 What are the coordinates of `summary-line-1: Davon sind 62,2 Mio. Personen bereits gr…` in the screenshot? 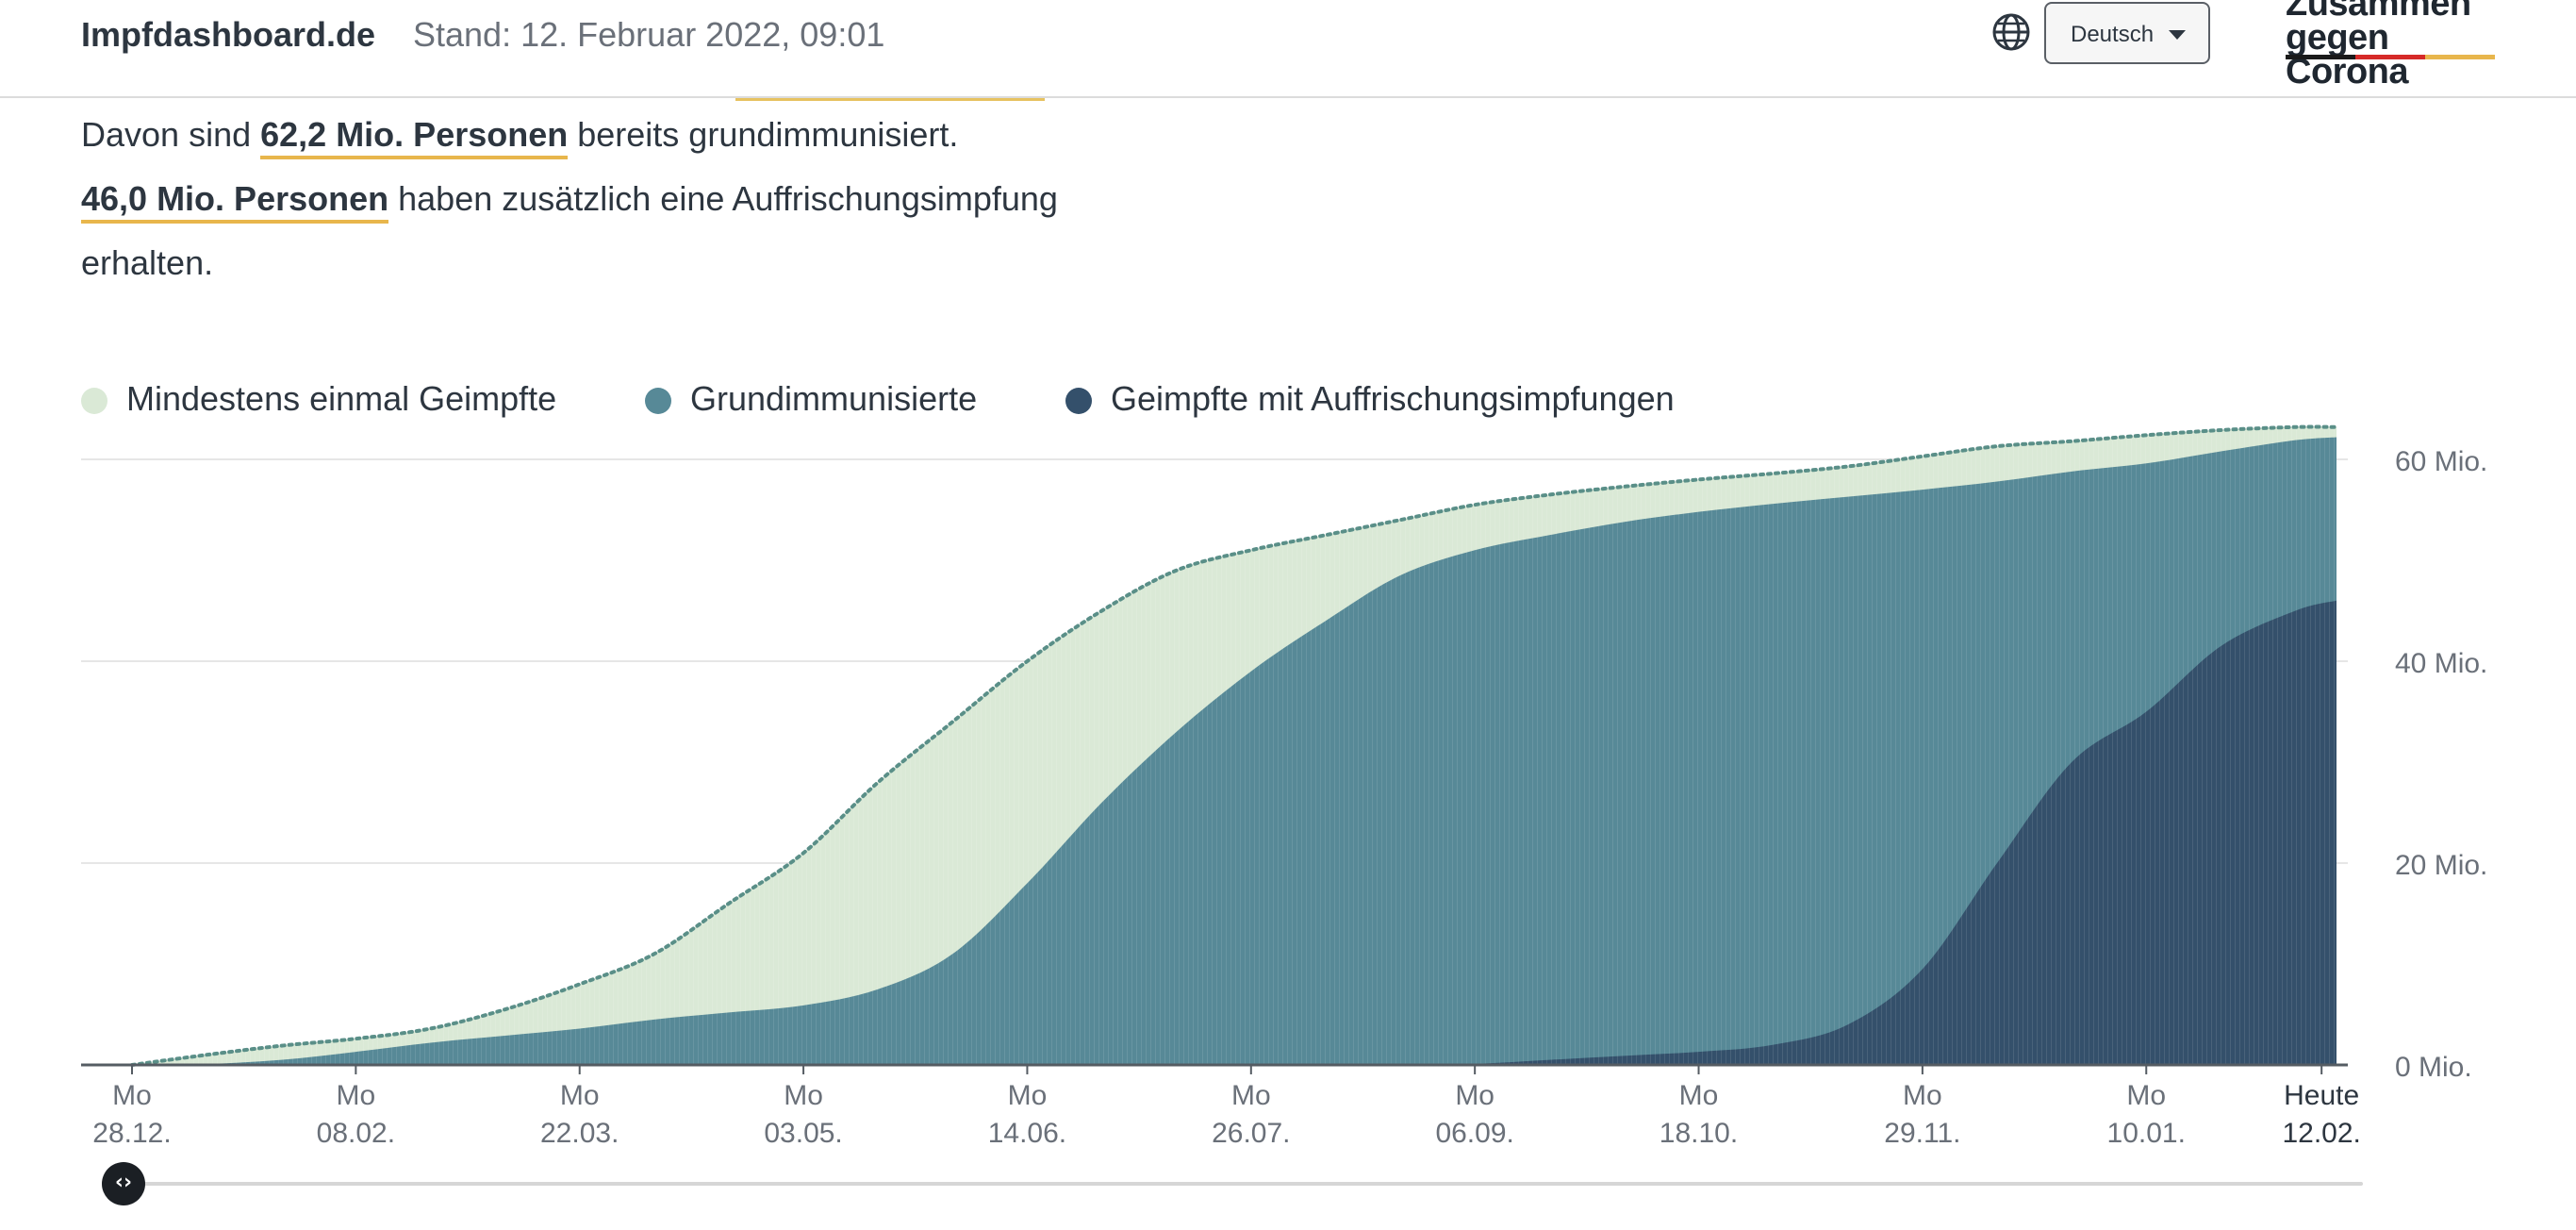 It's located at (520, 137).